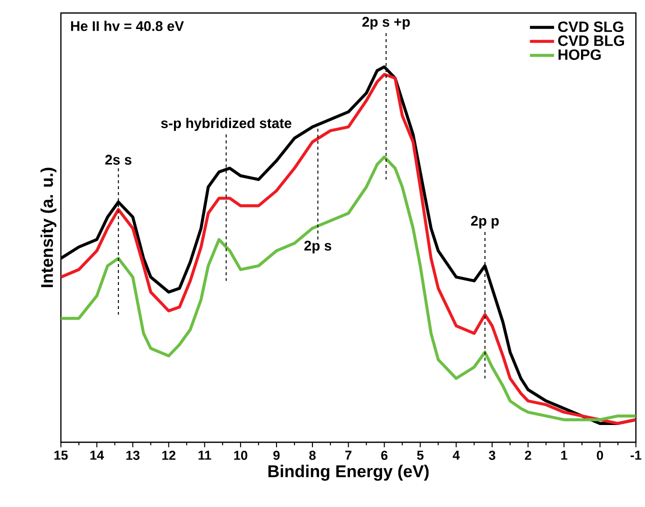  Describe the element at coordinates (348, 472) in the screenshot. I see `x-axis-title: Binding Energy (eV)` at that location.